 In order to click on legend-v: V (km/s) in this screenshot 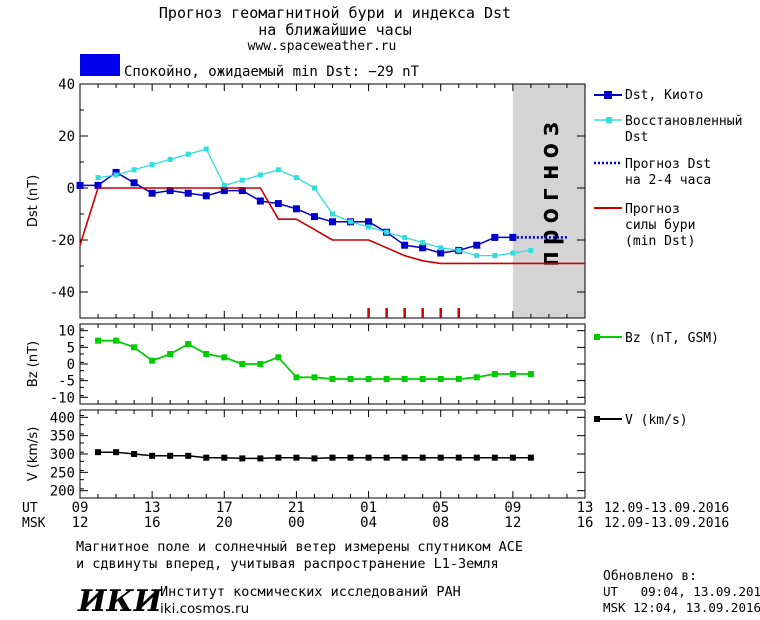, I will do `click(656, 420)`.